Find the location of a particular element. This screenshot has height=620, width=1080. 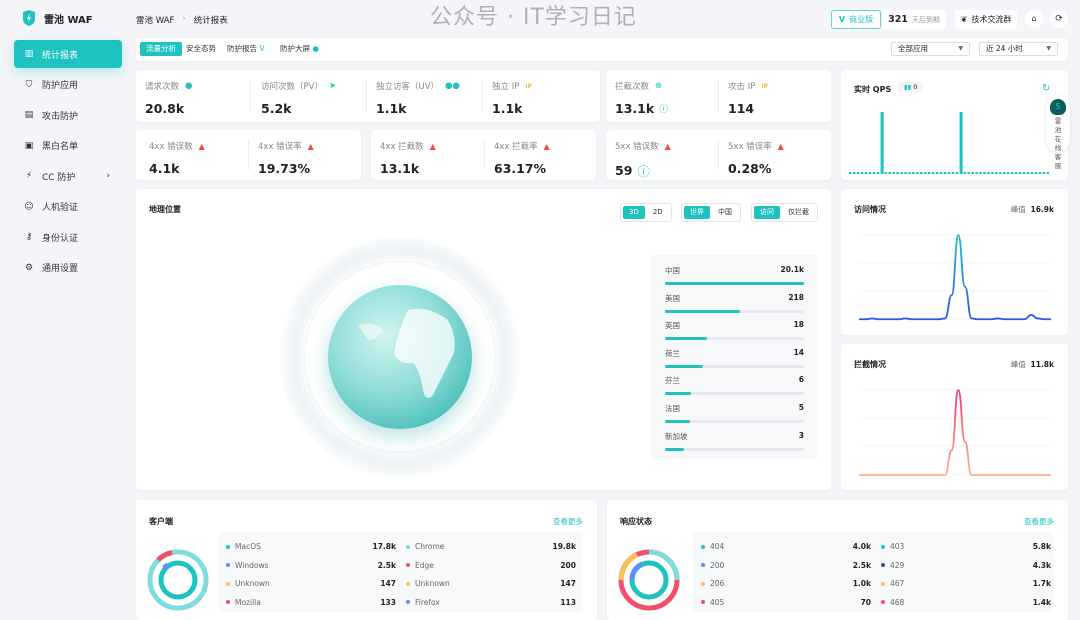

caret-down-icon: ▼ is located at coordinates (960, 48).